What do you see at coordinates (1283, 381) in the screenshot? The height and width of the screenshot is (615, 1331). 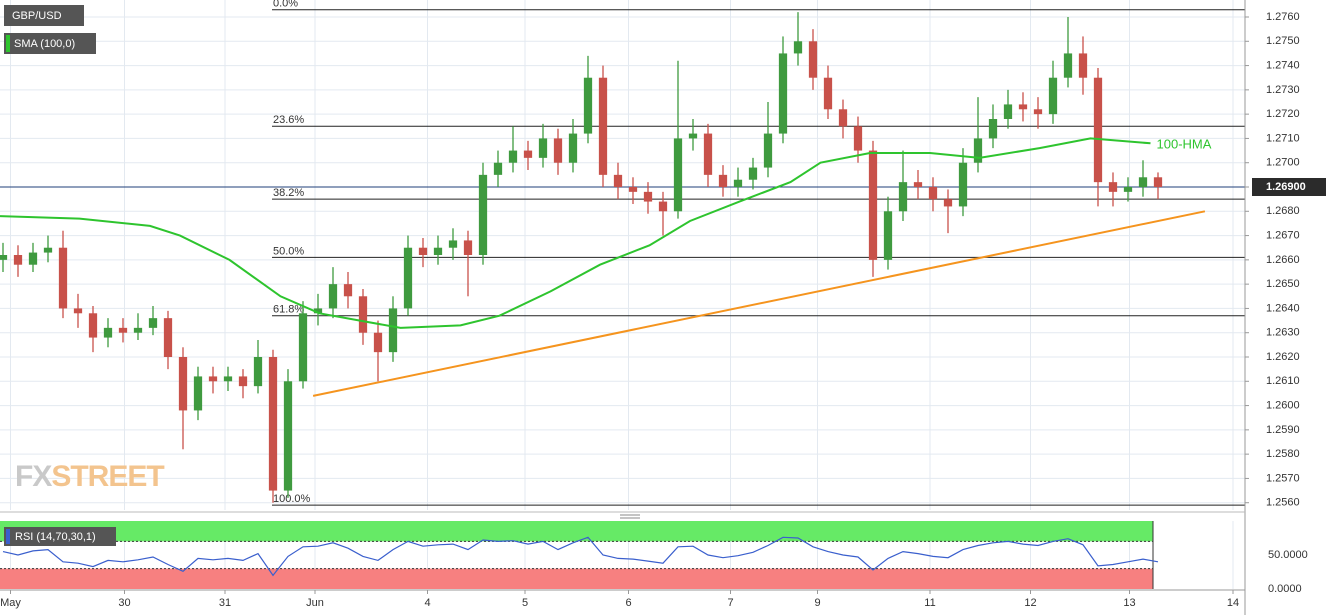 I see `y-tick-label: 1.2610` at bounding box center [1283, 381].